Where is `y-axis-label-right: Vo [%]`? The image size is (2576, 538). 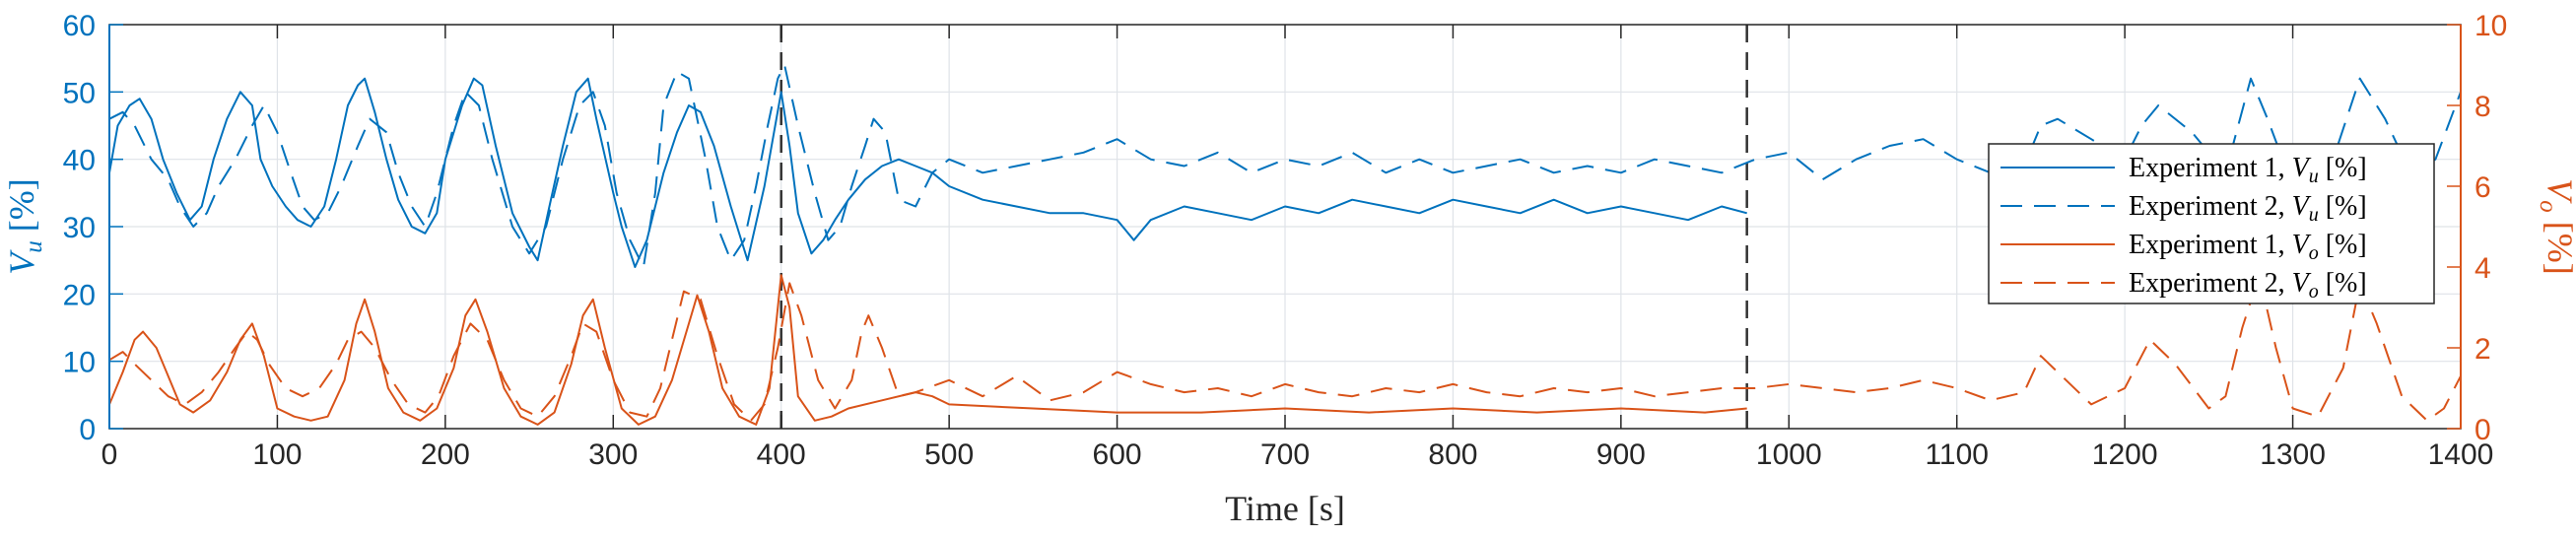 y-axis-label-right: Vo [%] is located at coordinates (2556, 226).